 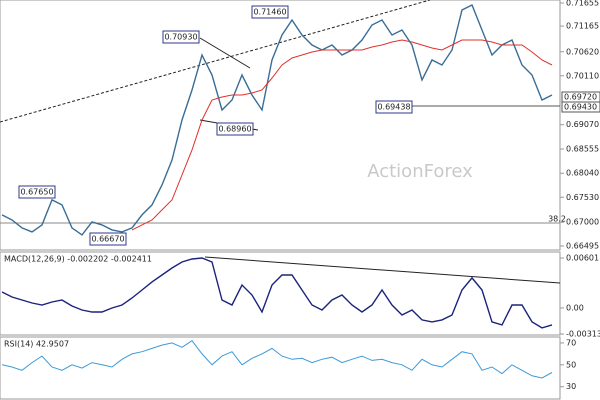 What do you see at coordinates (382, 270) in the screenshot?
I see `macd-trend-line` at bounding box center [382, 270].